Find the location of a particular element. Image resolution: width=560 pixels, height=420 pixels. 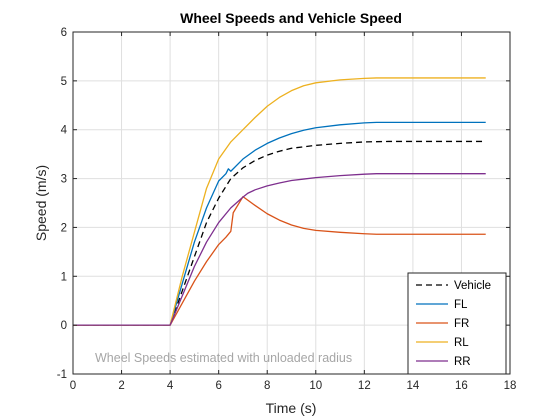

y-tick-label: 1 is located at coordinates (64, 277).